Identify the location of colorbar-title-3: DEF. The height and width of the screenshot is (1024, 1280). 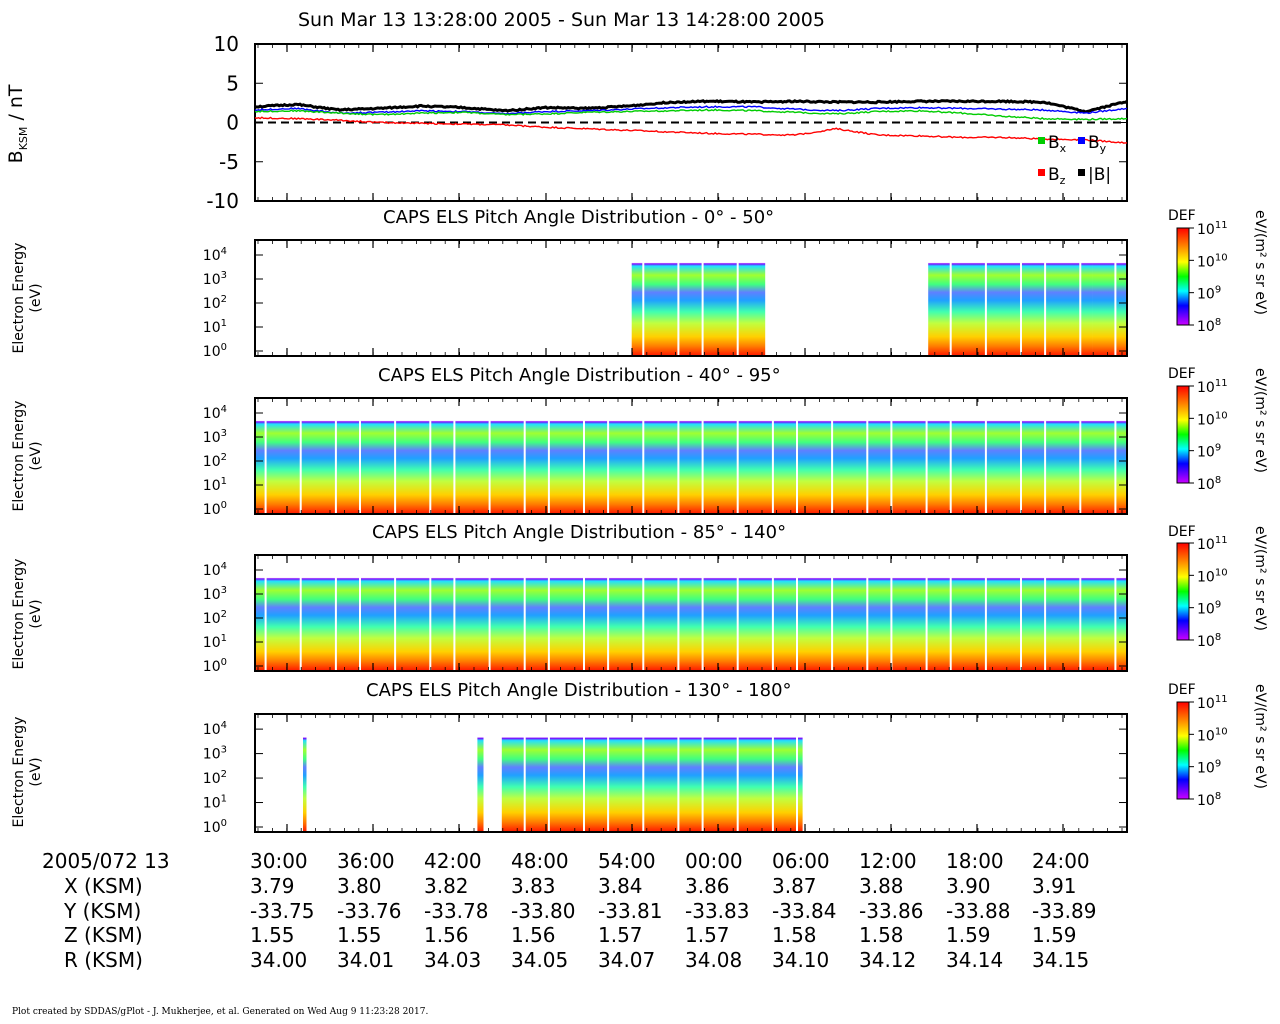
(1182, 532).